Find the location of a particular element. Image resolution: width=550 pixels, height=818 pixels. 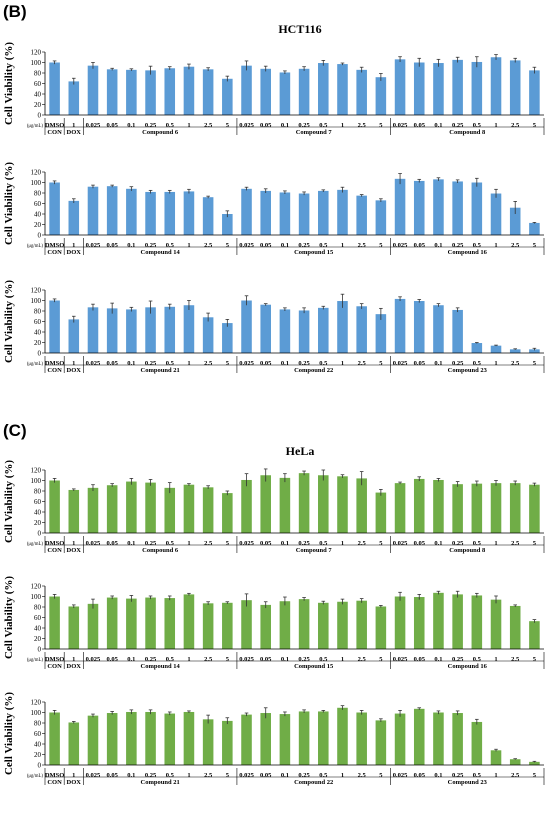

group-label: Compound 7 is located at coordinates (314, 550).